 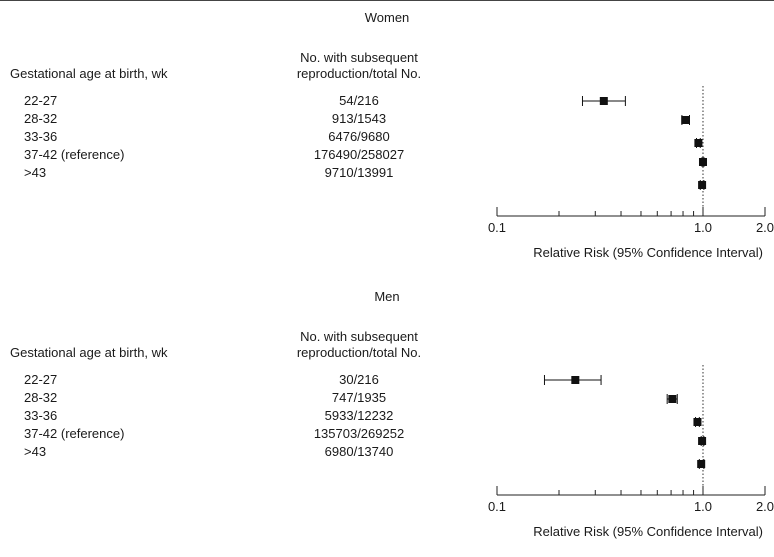 I want to click on row-count: 747/1935, so click(x=359, y=397).